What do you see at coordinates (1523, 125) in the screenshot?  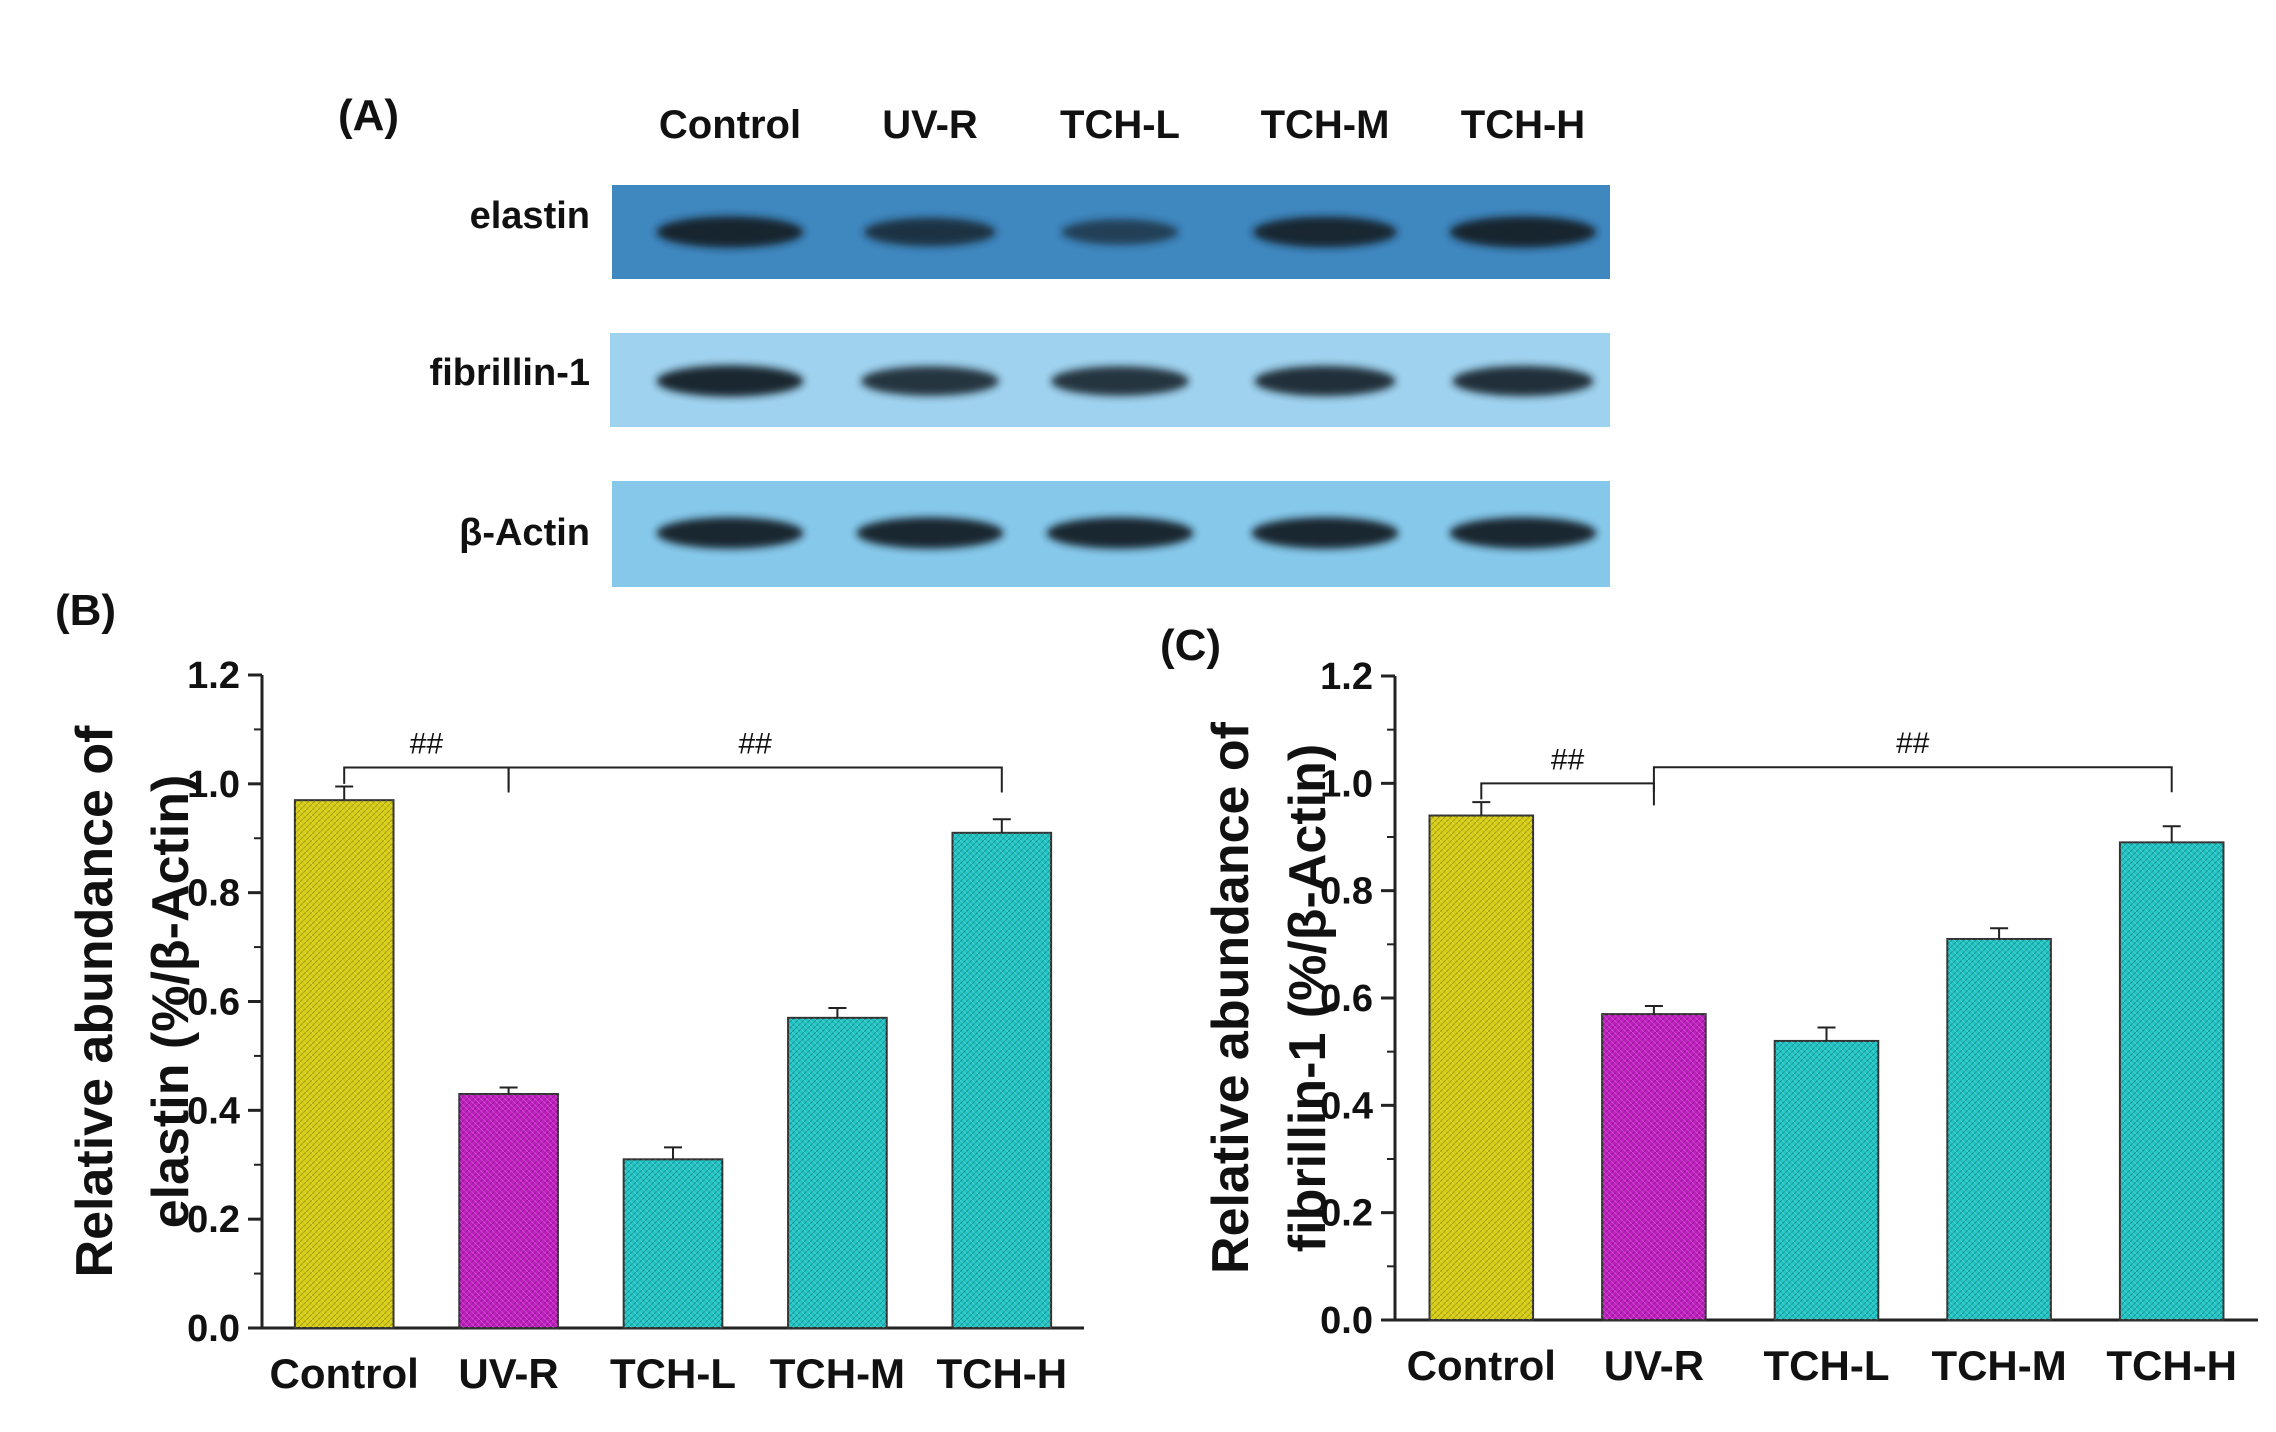 I see `lane-label-tch-h: TCH-H` at bounding box center [1523, 125].